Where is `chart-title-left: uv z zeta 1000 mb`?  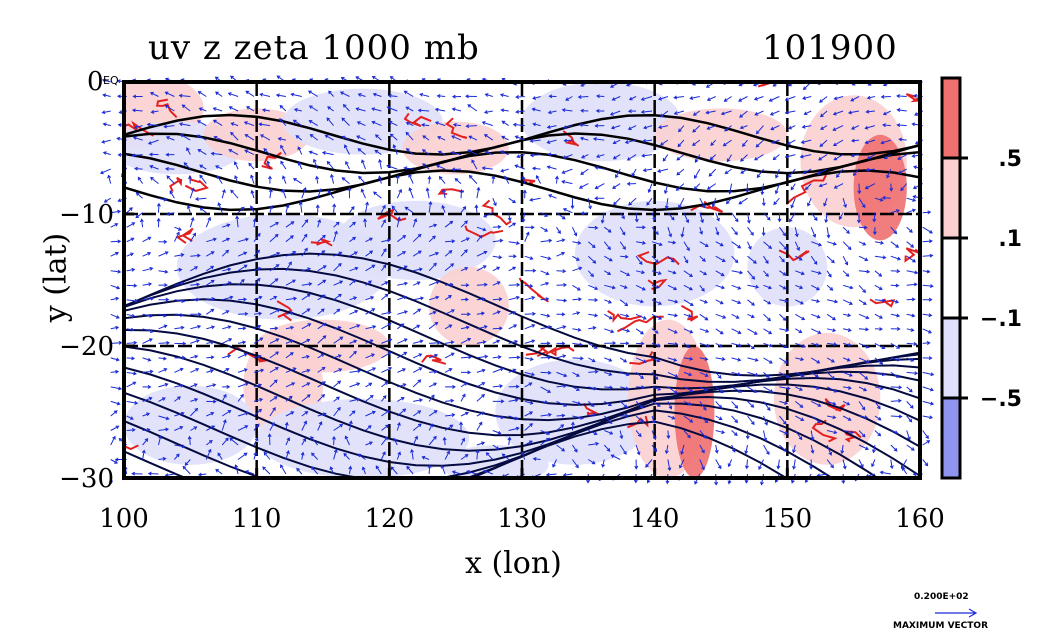
chart-title-left: uv z zeta 1000 mb is located at coordinates (314, 48).